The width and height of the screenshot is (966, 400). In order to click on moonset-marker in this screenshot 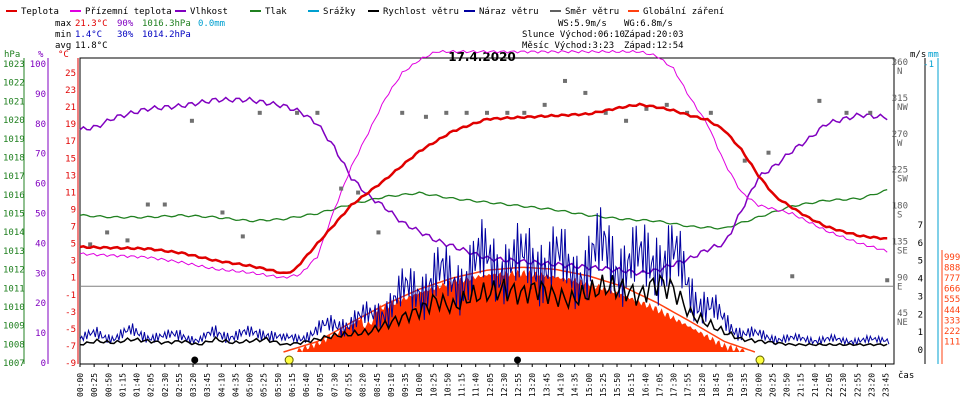, I will do `click(518, 360)`.